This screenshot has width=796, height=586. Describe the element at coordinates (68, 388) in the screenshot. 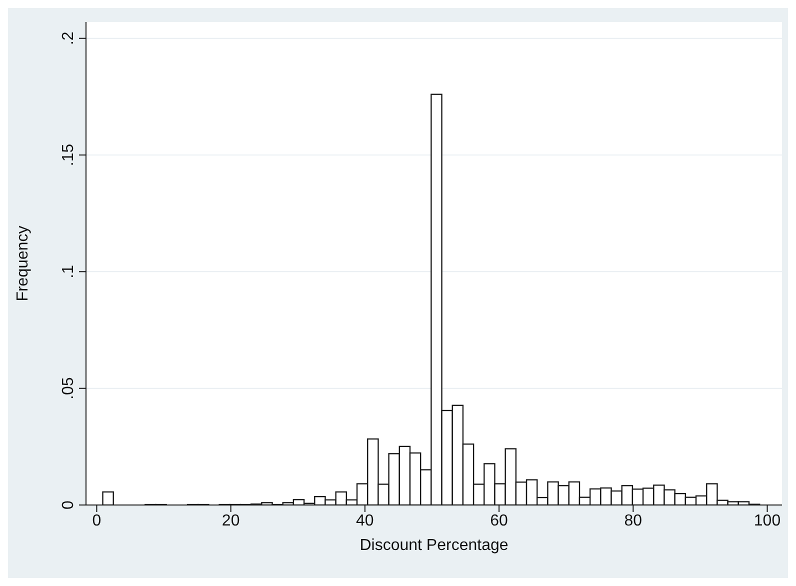

I see `y-tick-label: .05` at that location.